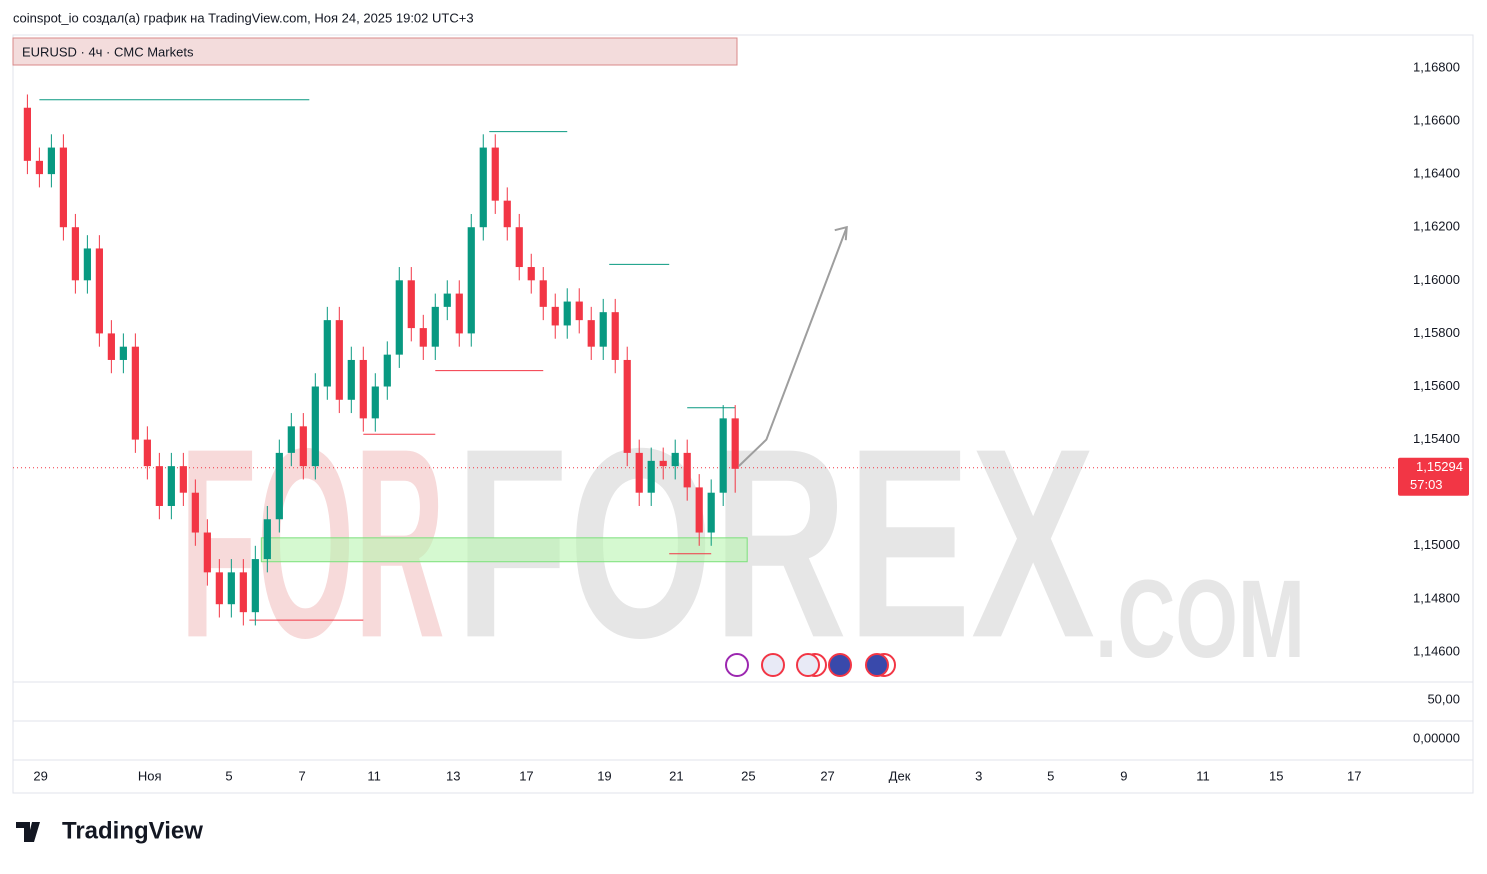 The image size is (1487, 874). I want to click on y-tick-label: 1,15000, so click(1436, 544).